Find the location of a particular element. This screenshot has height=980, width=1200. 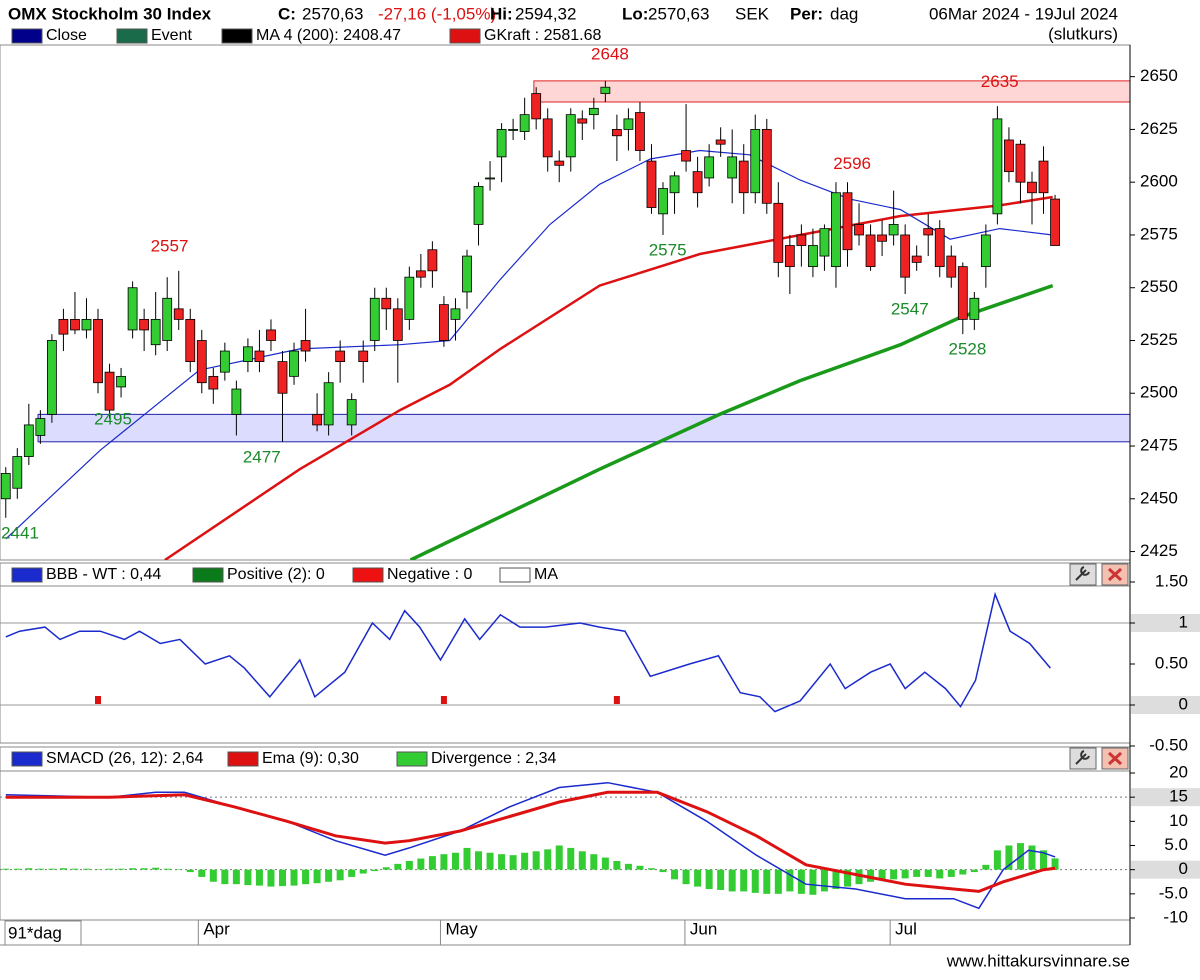

span-box is located at coordinates (43, 933).